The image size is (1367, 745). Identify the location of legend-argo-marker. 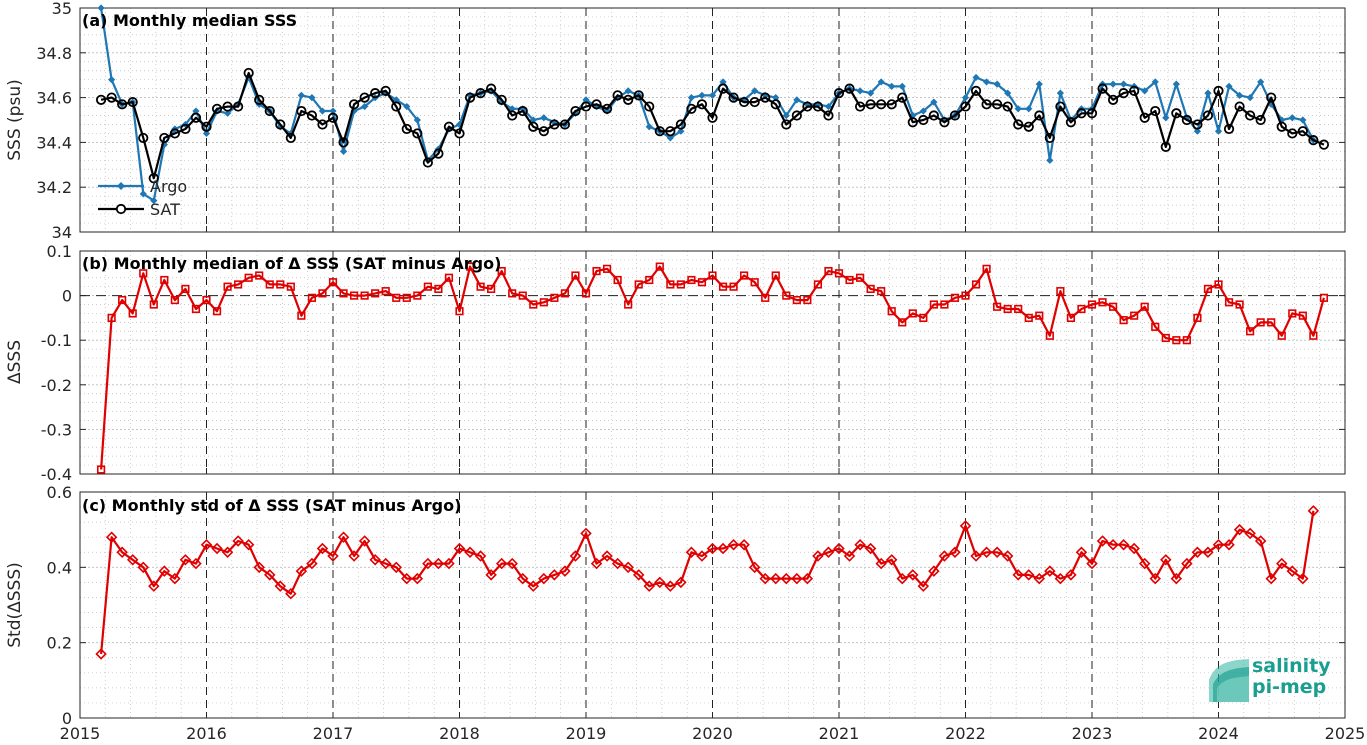
(121, 186).